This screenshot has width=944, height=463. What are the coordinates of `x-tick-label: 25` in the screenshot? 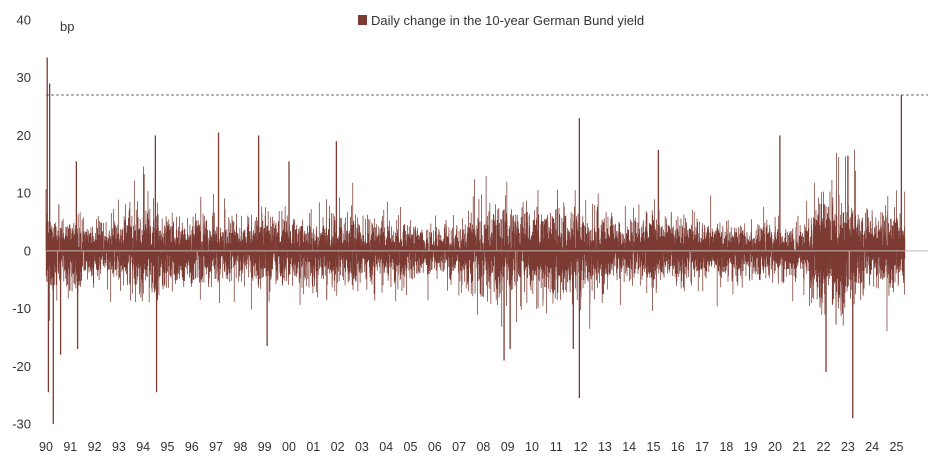 It's located at (897, 447).